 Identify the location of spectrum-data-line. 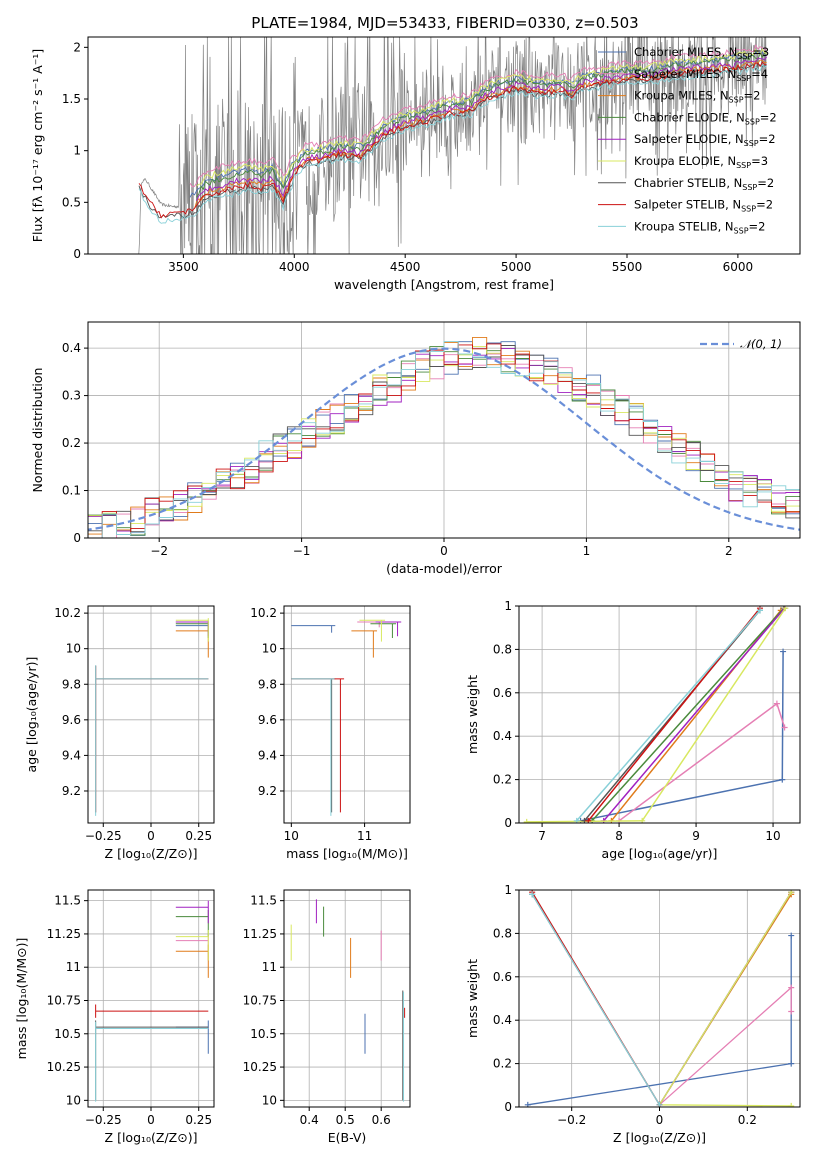
(441, 145).